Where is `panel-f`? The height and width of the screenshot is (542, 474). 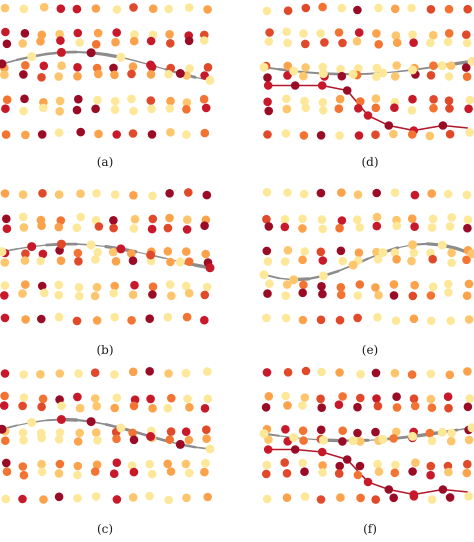
panel-f is located at coordinates (366, 435).